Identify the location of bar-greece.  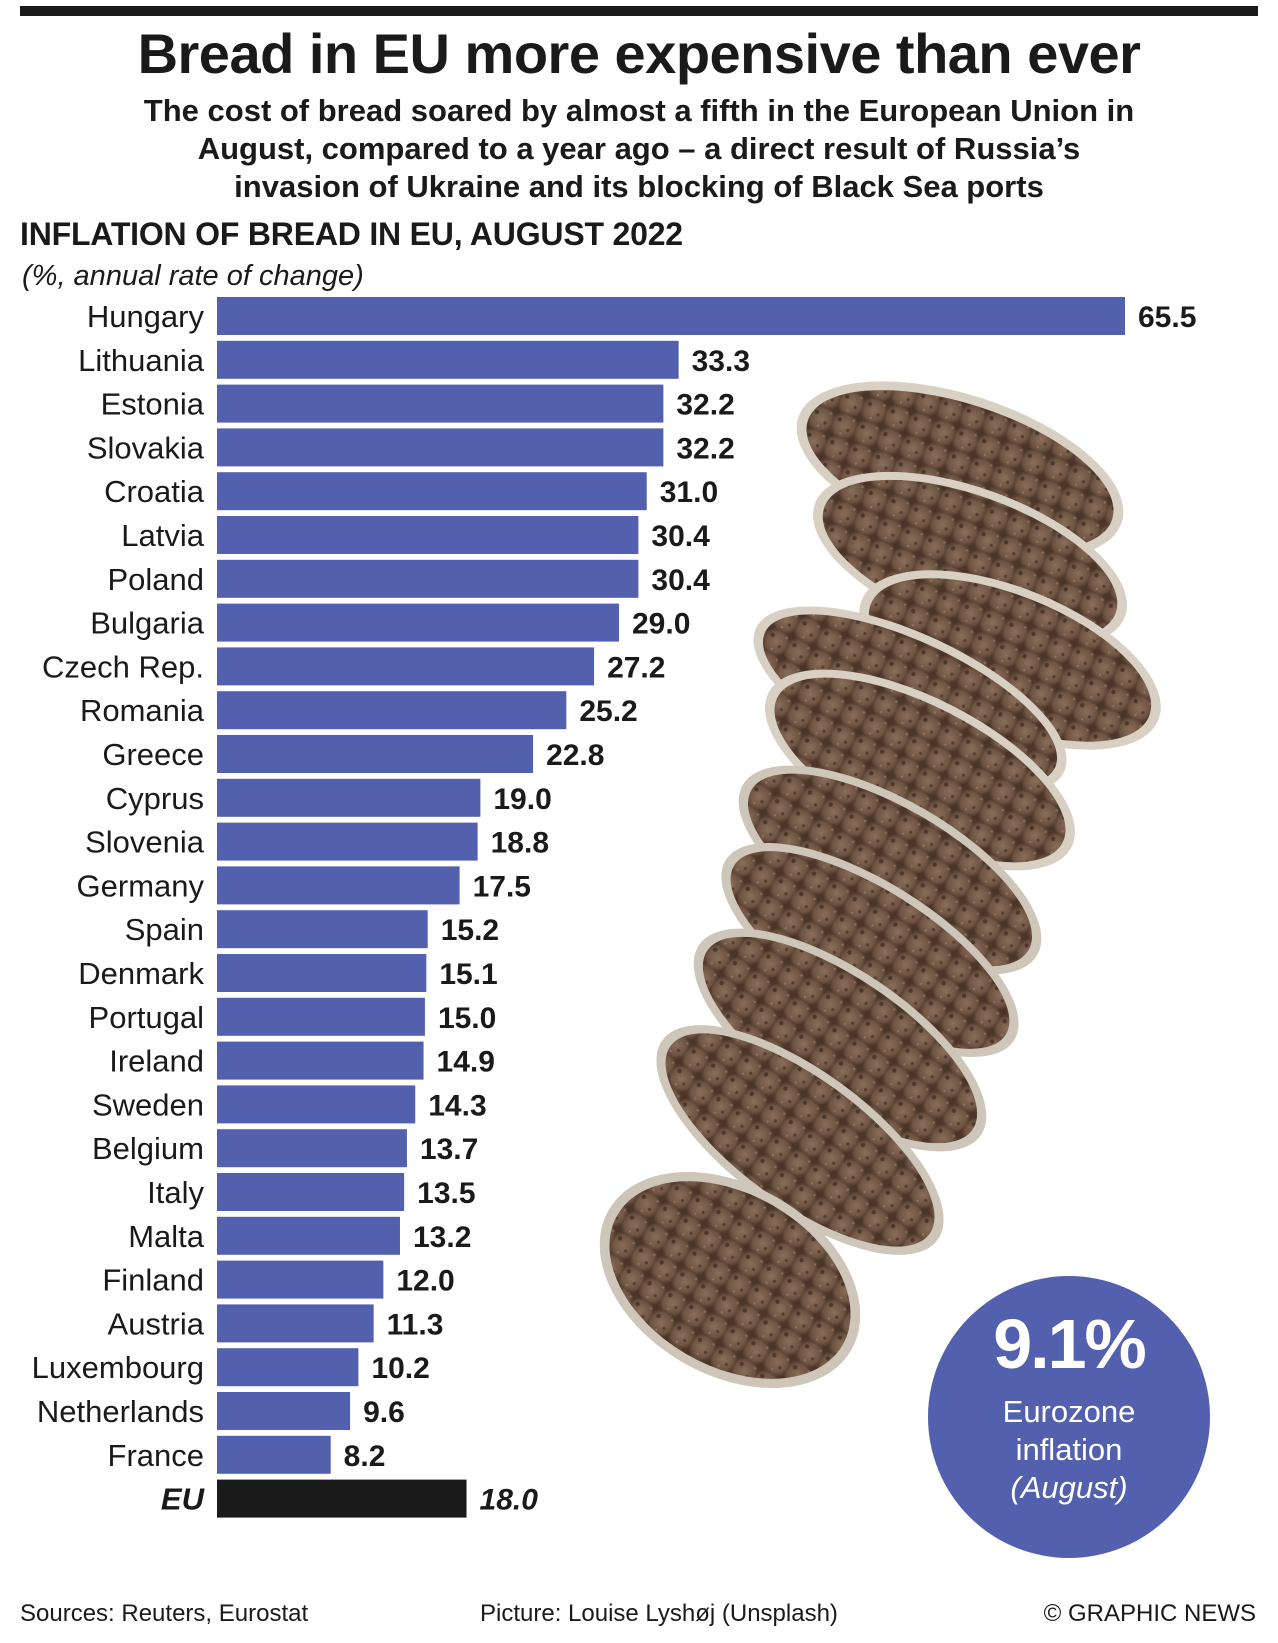
(375, 754).